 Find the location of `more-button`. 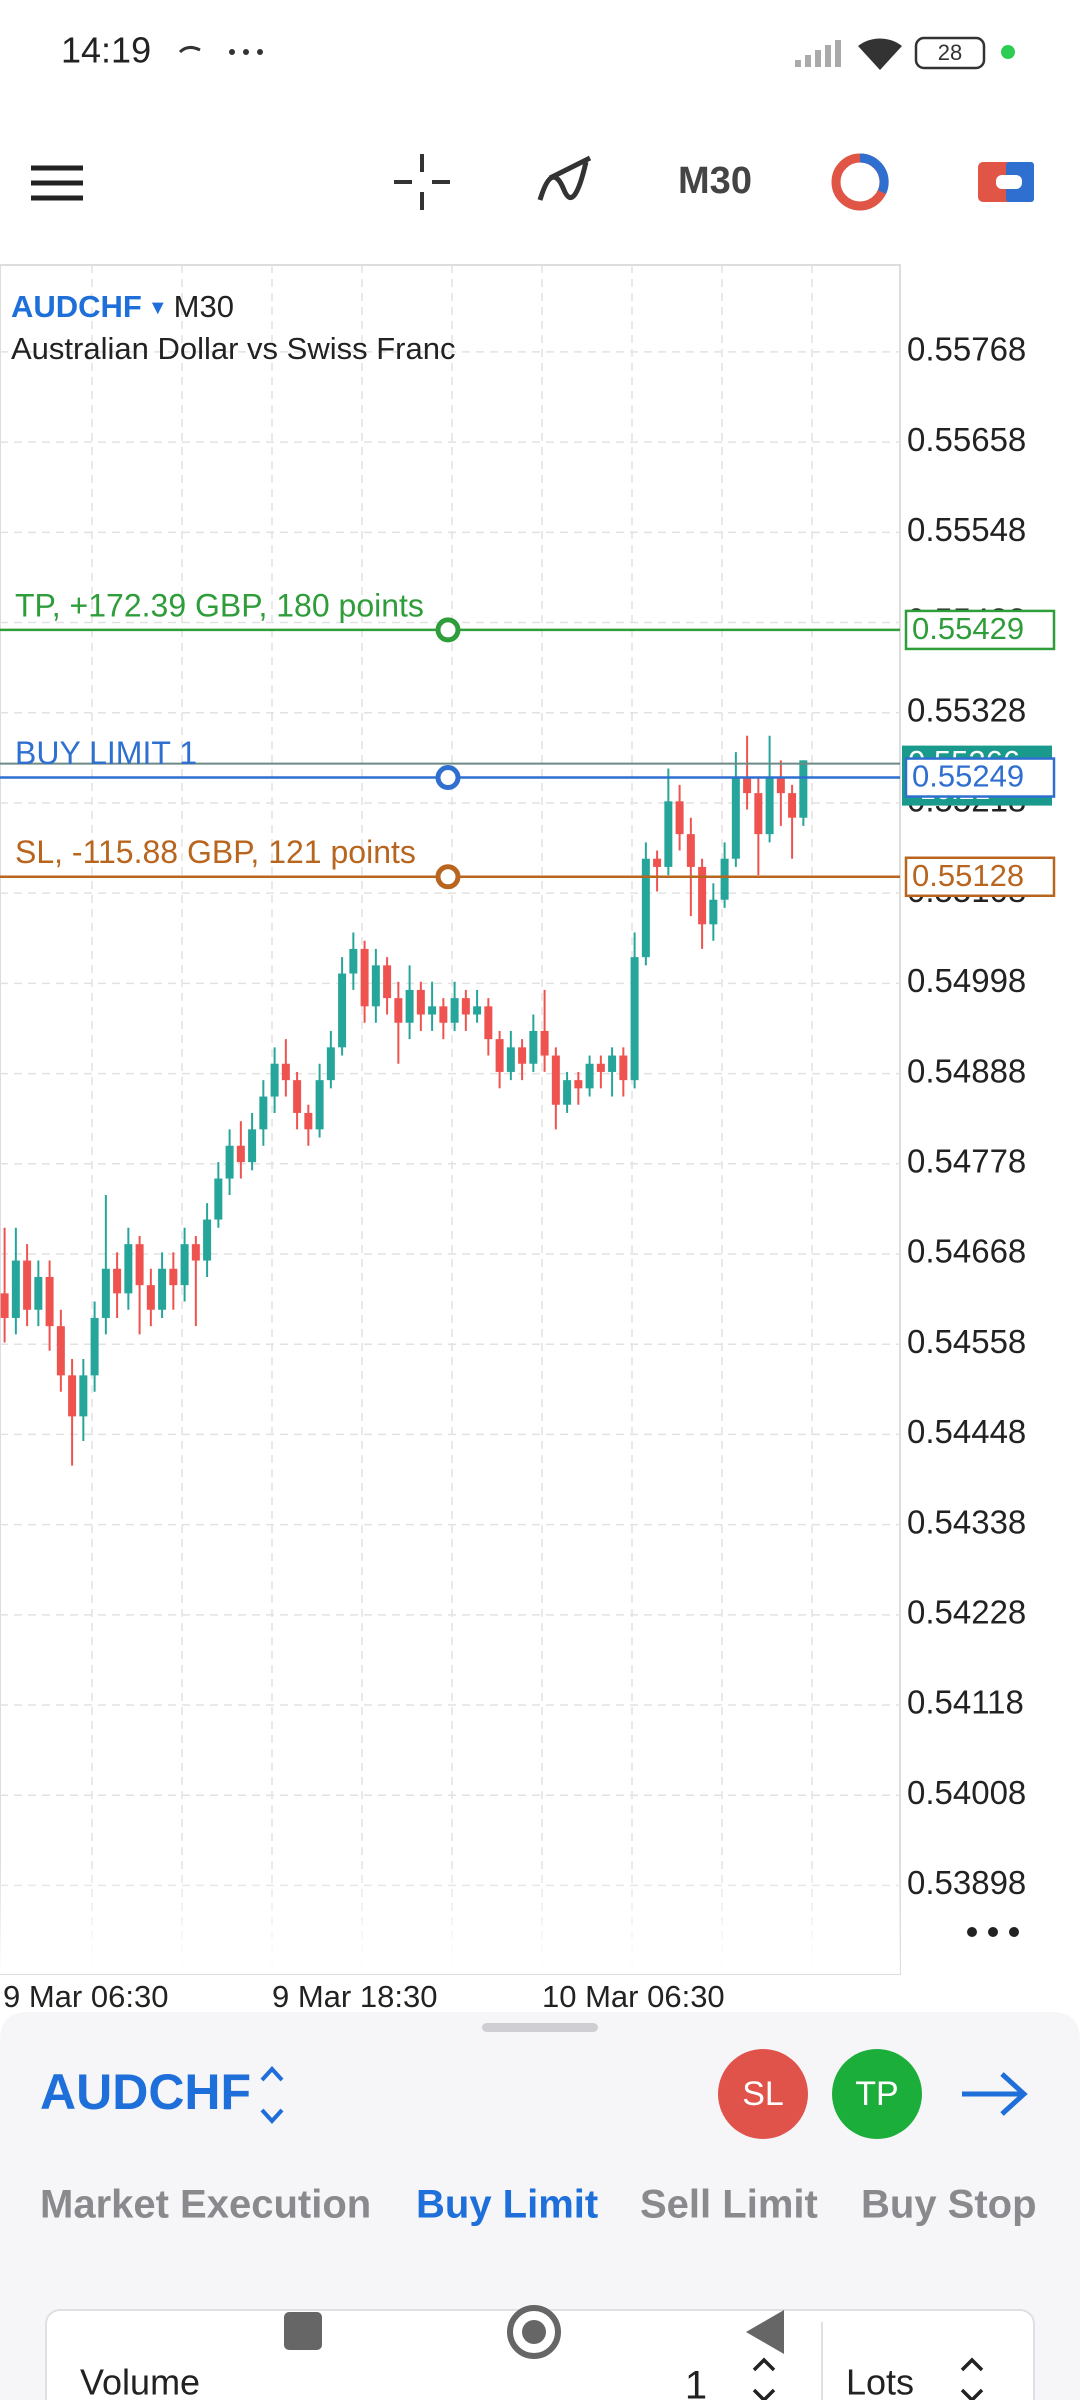

more-button is located at coordinates (993, 1932).